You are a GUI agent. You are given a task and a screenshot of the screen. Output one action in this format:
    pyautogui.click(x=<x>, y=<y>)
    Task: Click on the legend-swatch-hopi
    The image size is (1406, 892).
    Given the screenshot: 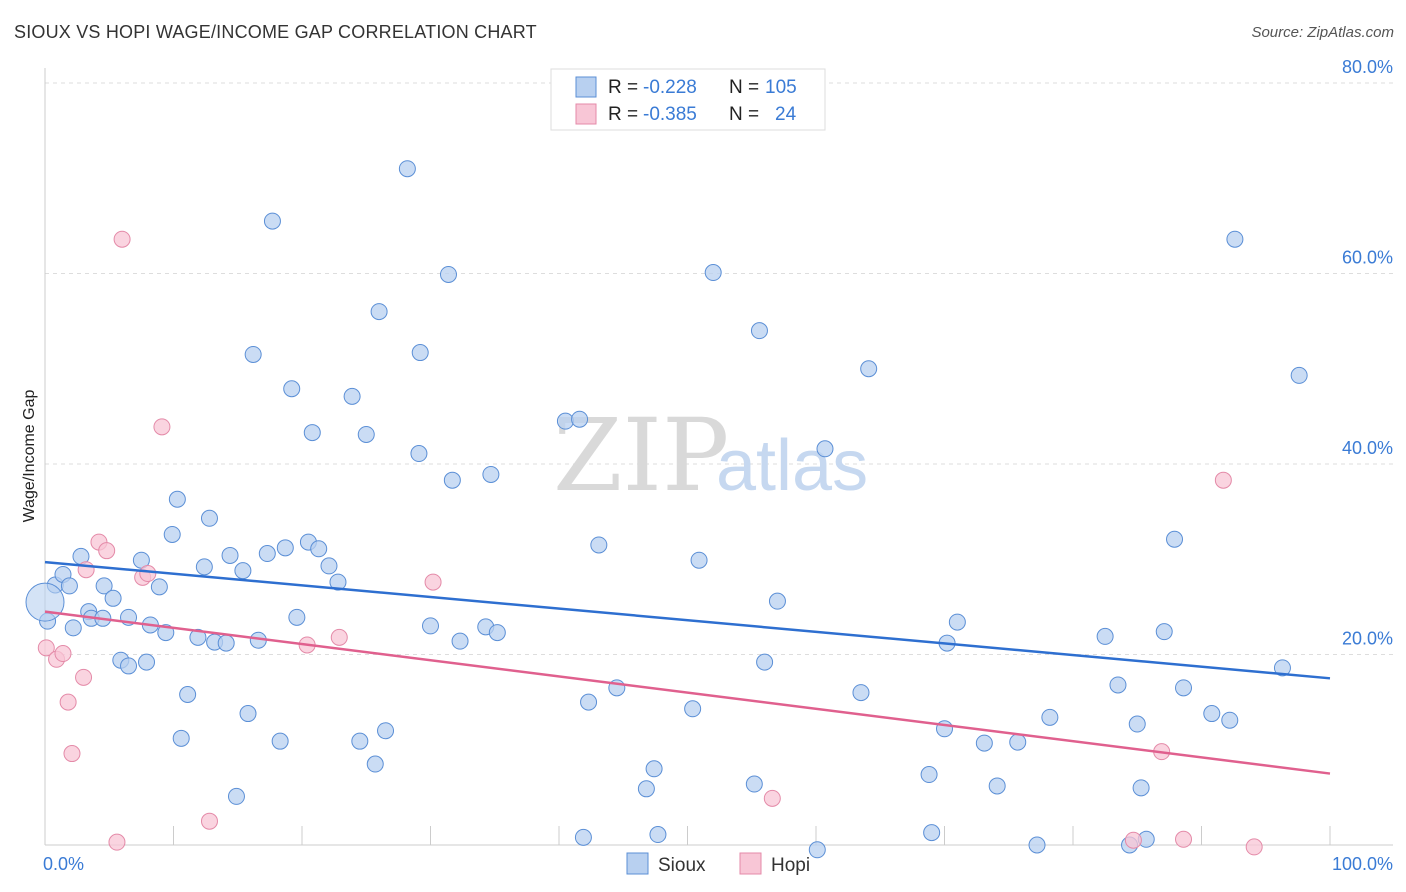 What is the action you would take?
    pyautogui.click(x=586, y=114)
    